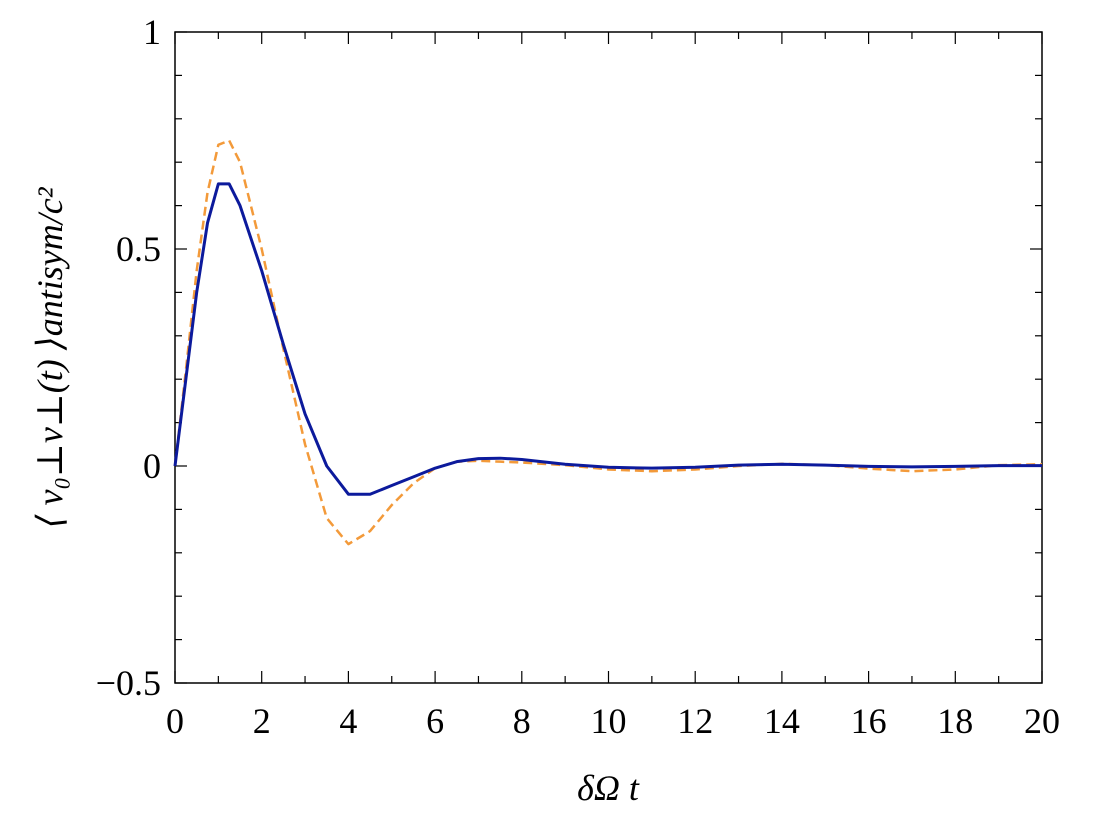 This screenshot has height=825, width=1098. What do you see at coordinates (435, 721) in the screenshot?
I see `x-tick-label: 6` at bounding box center [435, 721].